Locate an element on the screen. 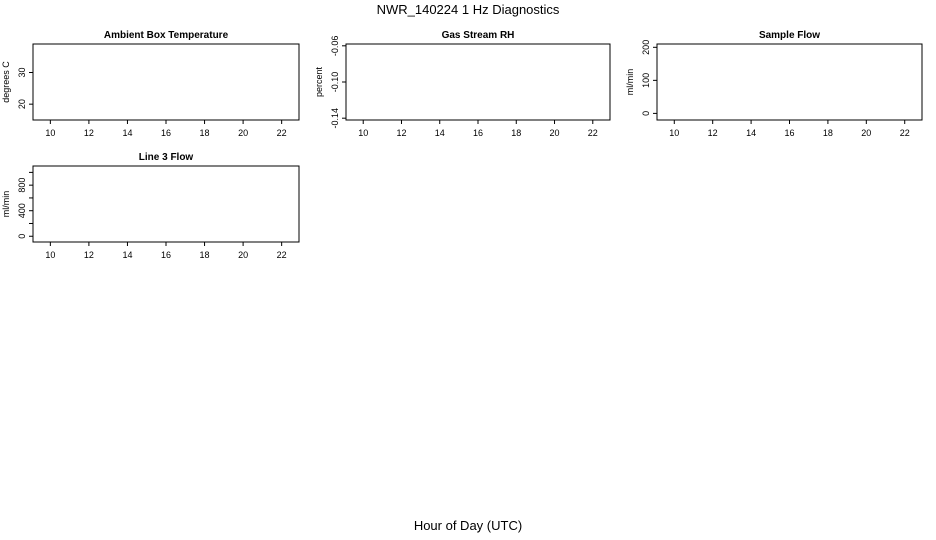  y-tick-label: -0.06 is located at coordinates (335, 46).